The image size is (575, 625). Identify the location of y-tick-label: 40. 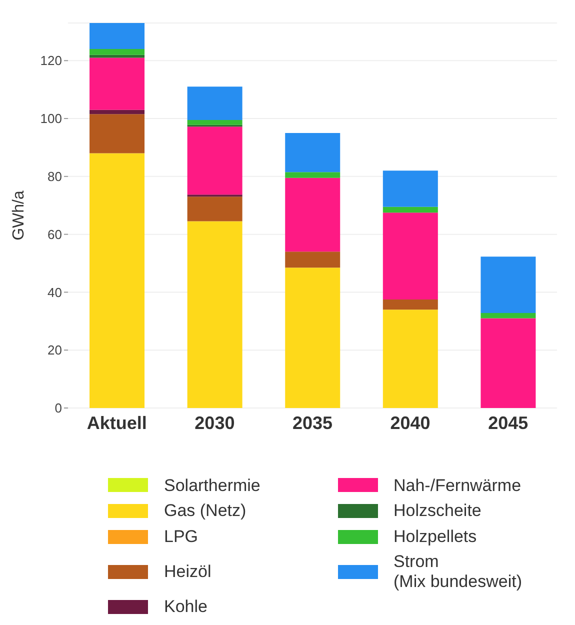
(55, 292).